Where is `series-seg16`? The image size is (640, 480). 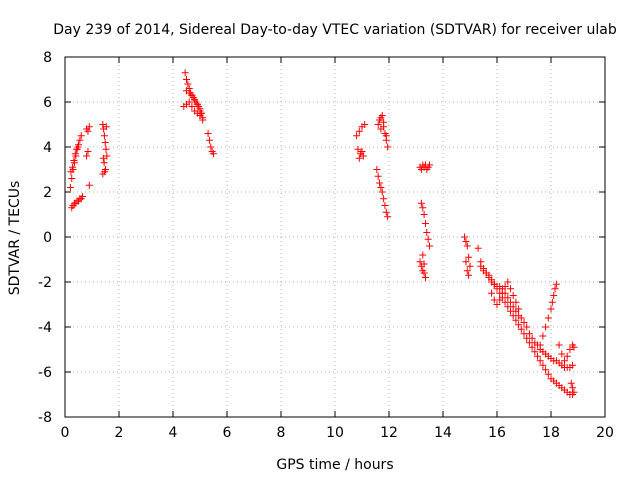 series-seg16 is located at coordinates (422, 269).